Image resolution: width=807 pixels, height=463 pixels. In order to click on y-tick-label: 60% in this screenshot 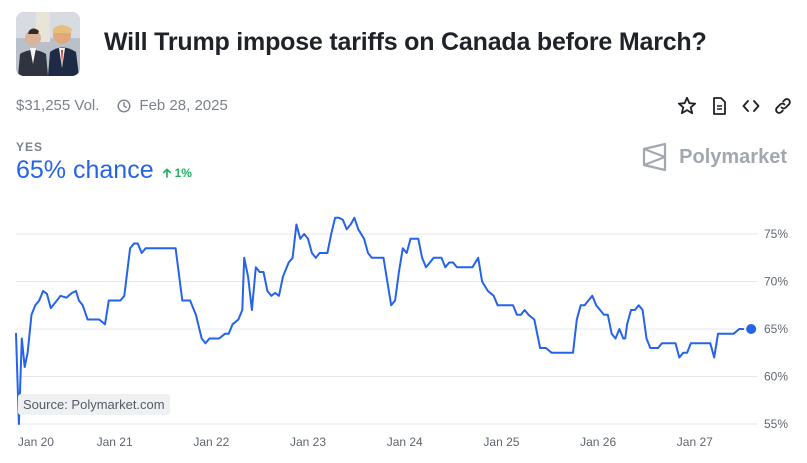, I will do `click(776, 377)`.